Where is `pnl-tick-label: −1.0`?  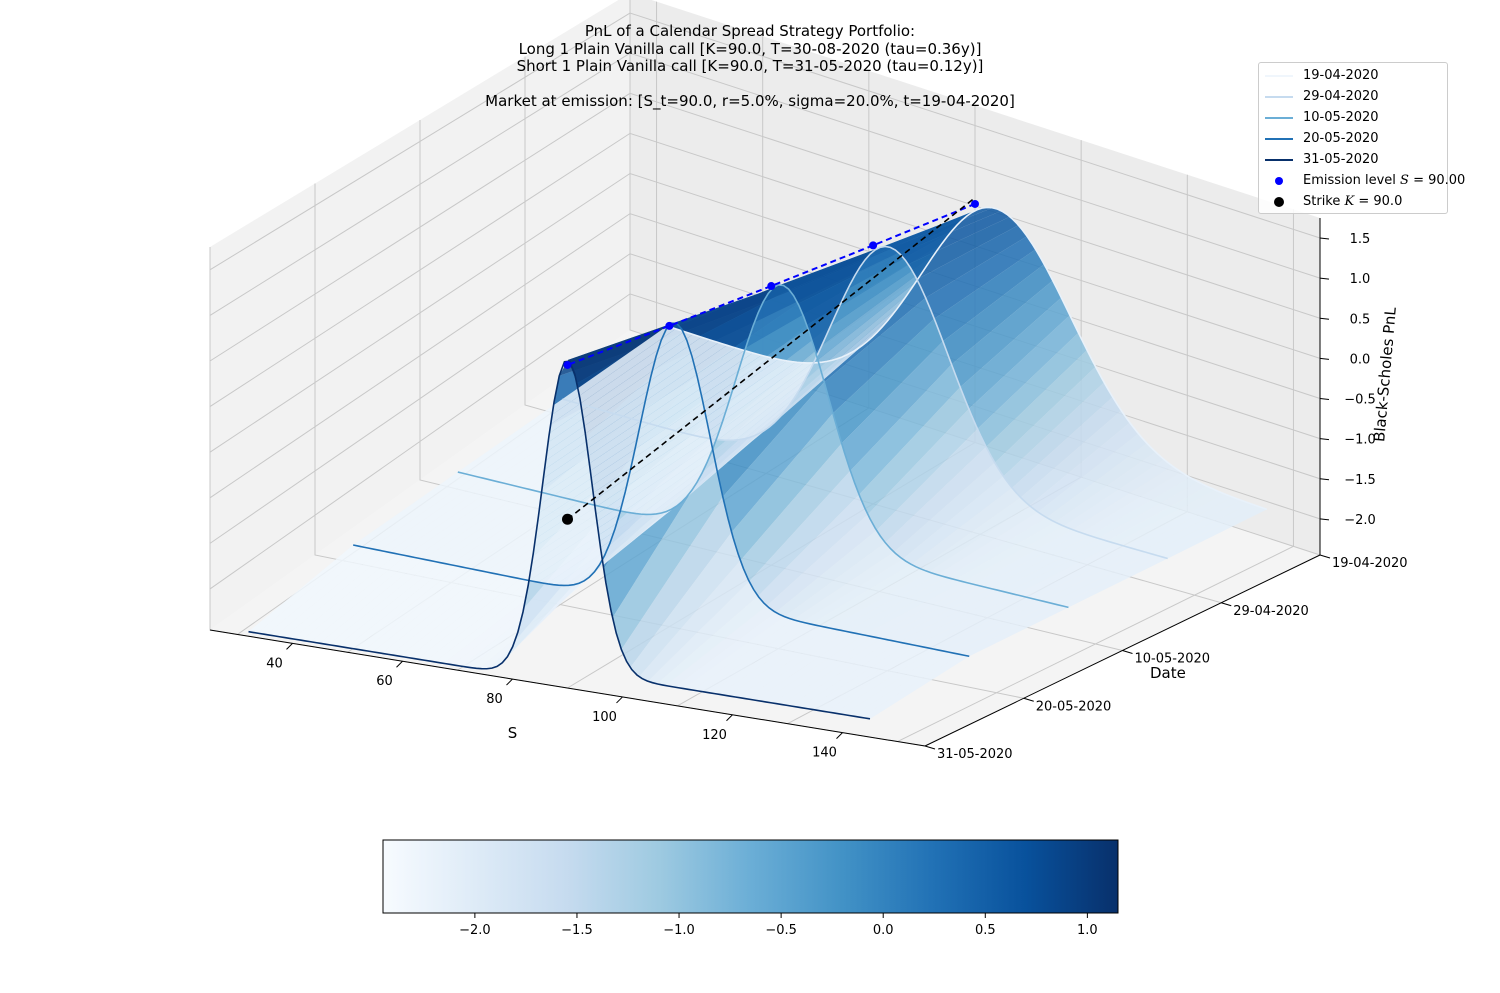 pnl-tick-label: −1.0 is located at coordinates (1360, 440).